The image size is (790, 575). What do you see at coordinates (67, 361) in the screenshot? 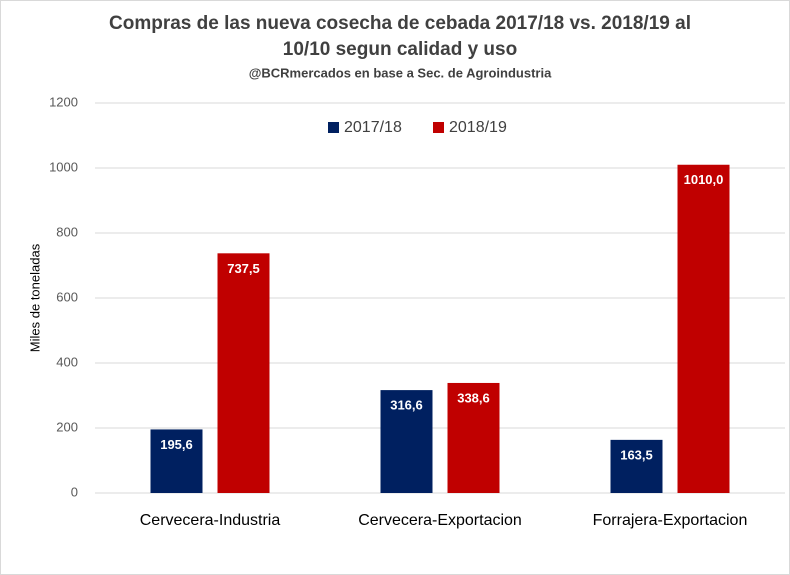
I see `y-tick-label: 400` at bounding box center [67, 361].